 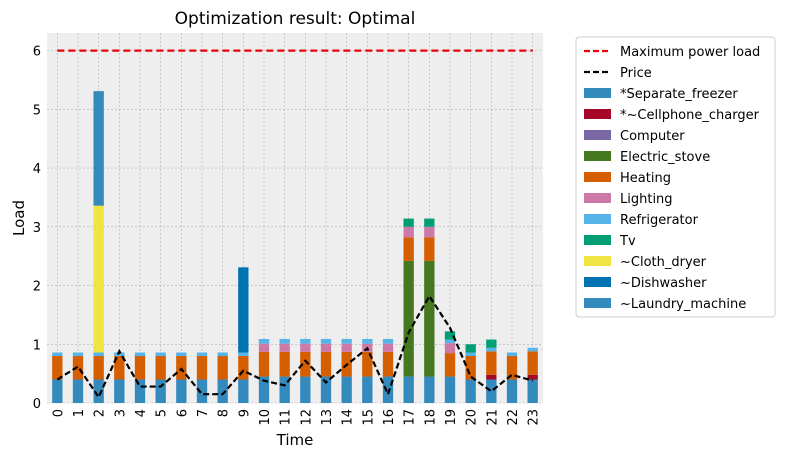 I want to click on x-tick-label: 4, so click(x=141, y=413).